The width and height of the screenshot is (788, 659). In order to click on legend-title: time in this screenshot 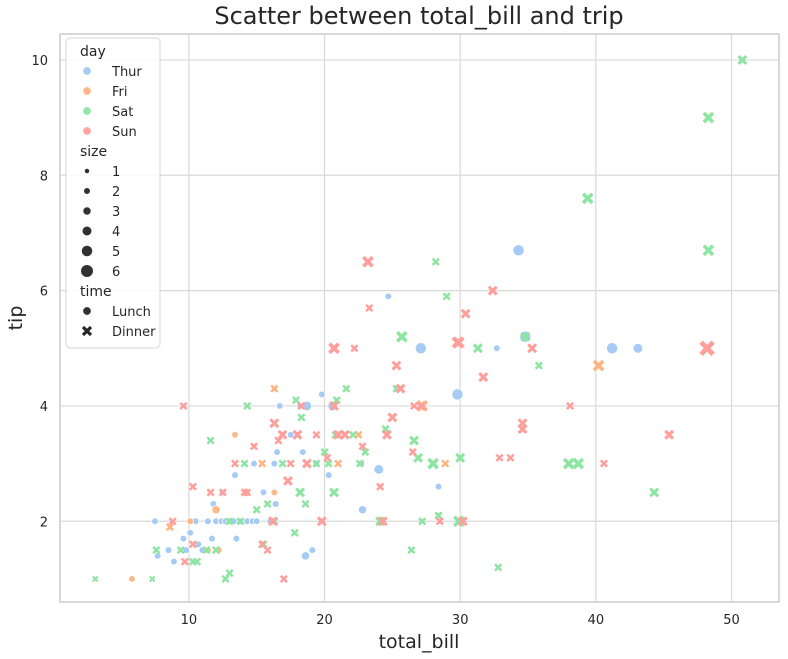, I will do `click(96, 292)`.